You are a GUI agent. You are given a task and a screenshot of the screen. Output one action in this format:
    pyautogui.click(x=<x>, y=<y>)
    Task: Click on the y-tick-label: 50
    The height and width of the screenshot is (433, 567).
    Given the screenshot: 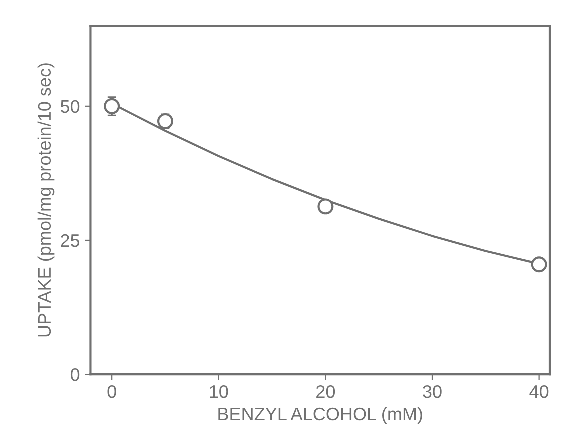 What is the action you would take?
    pyautogui.click(x=70, y=107)
    